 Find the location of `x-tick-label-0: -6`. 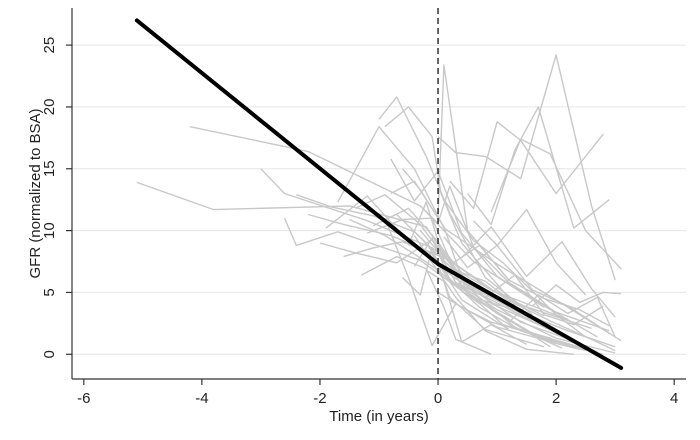

x-tick-label-0: -6 is located at coordinates (83, 398).